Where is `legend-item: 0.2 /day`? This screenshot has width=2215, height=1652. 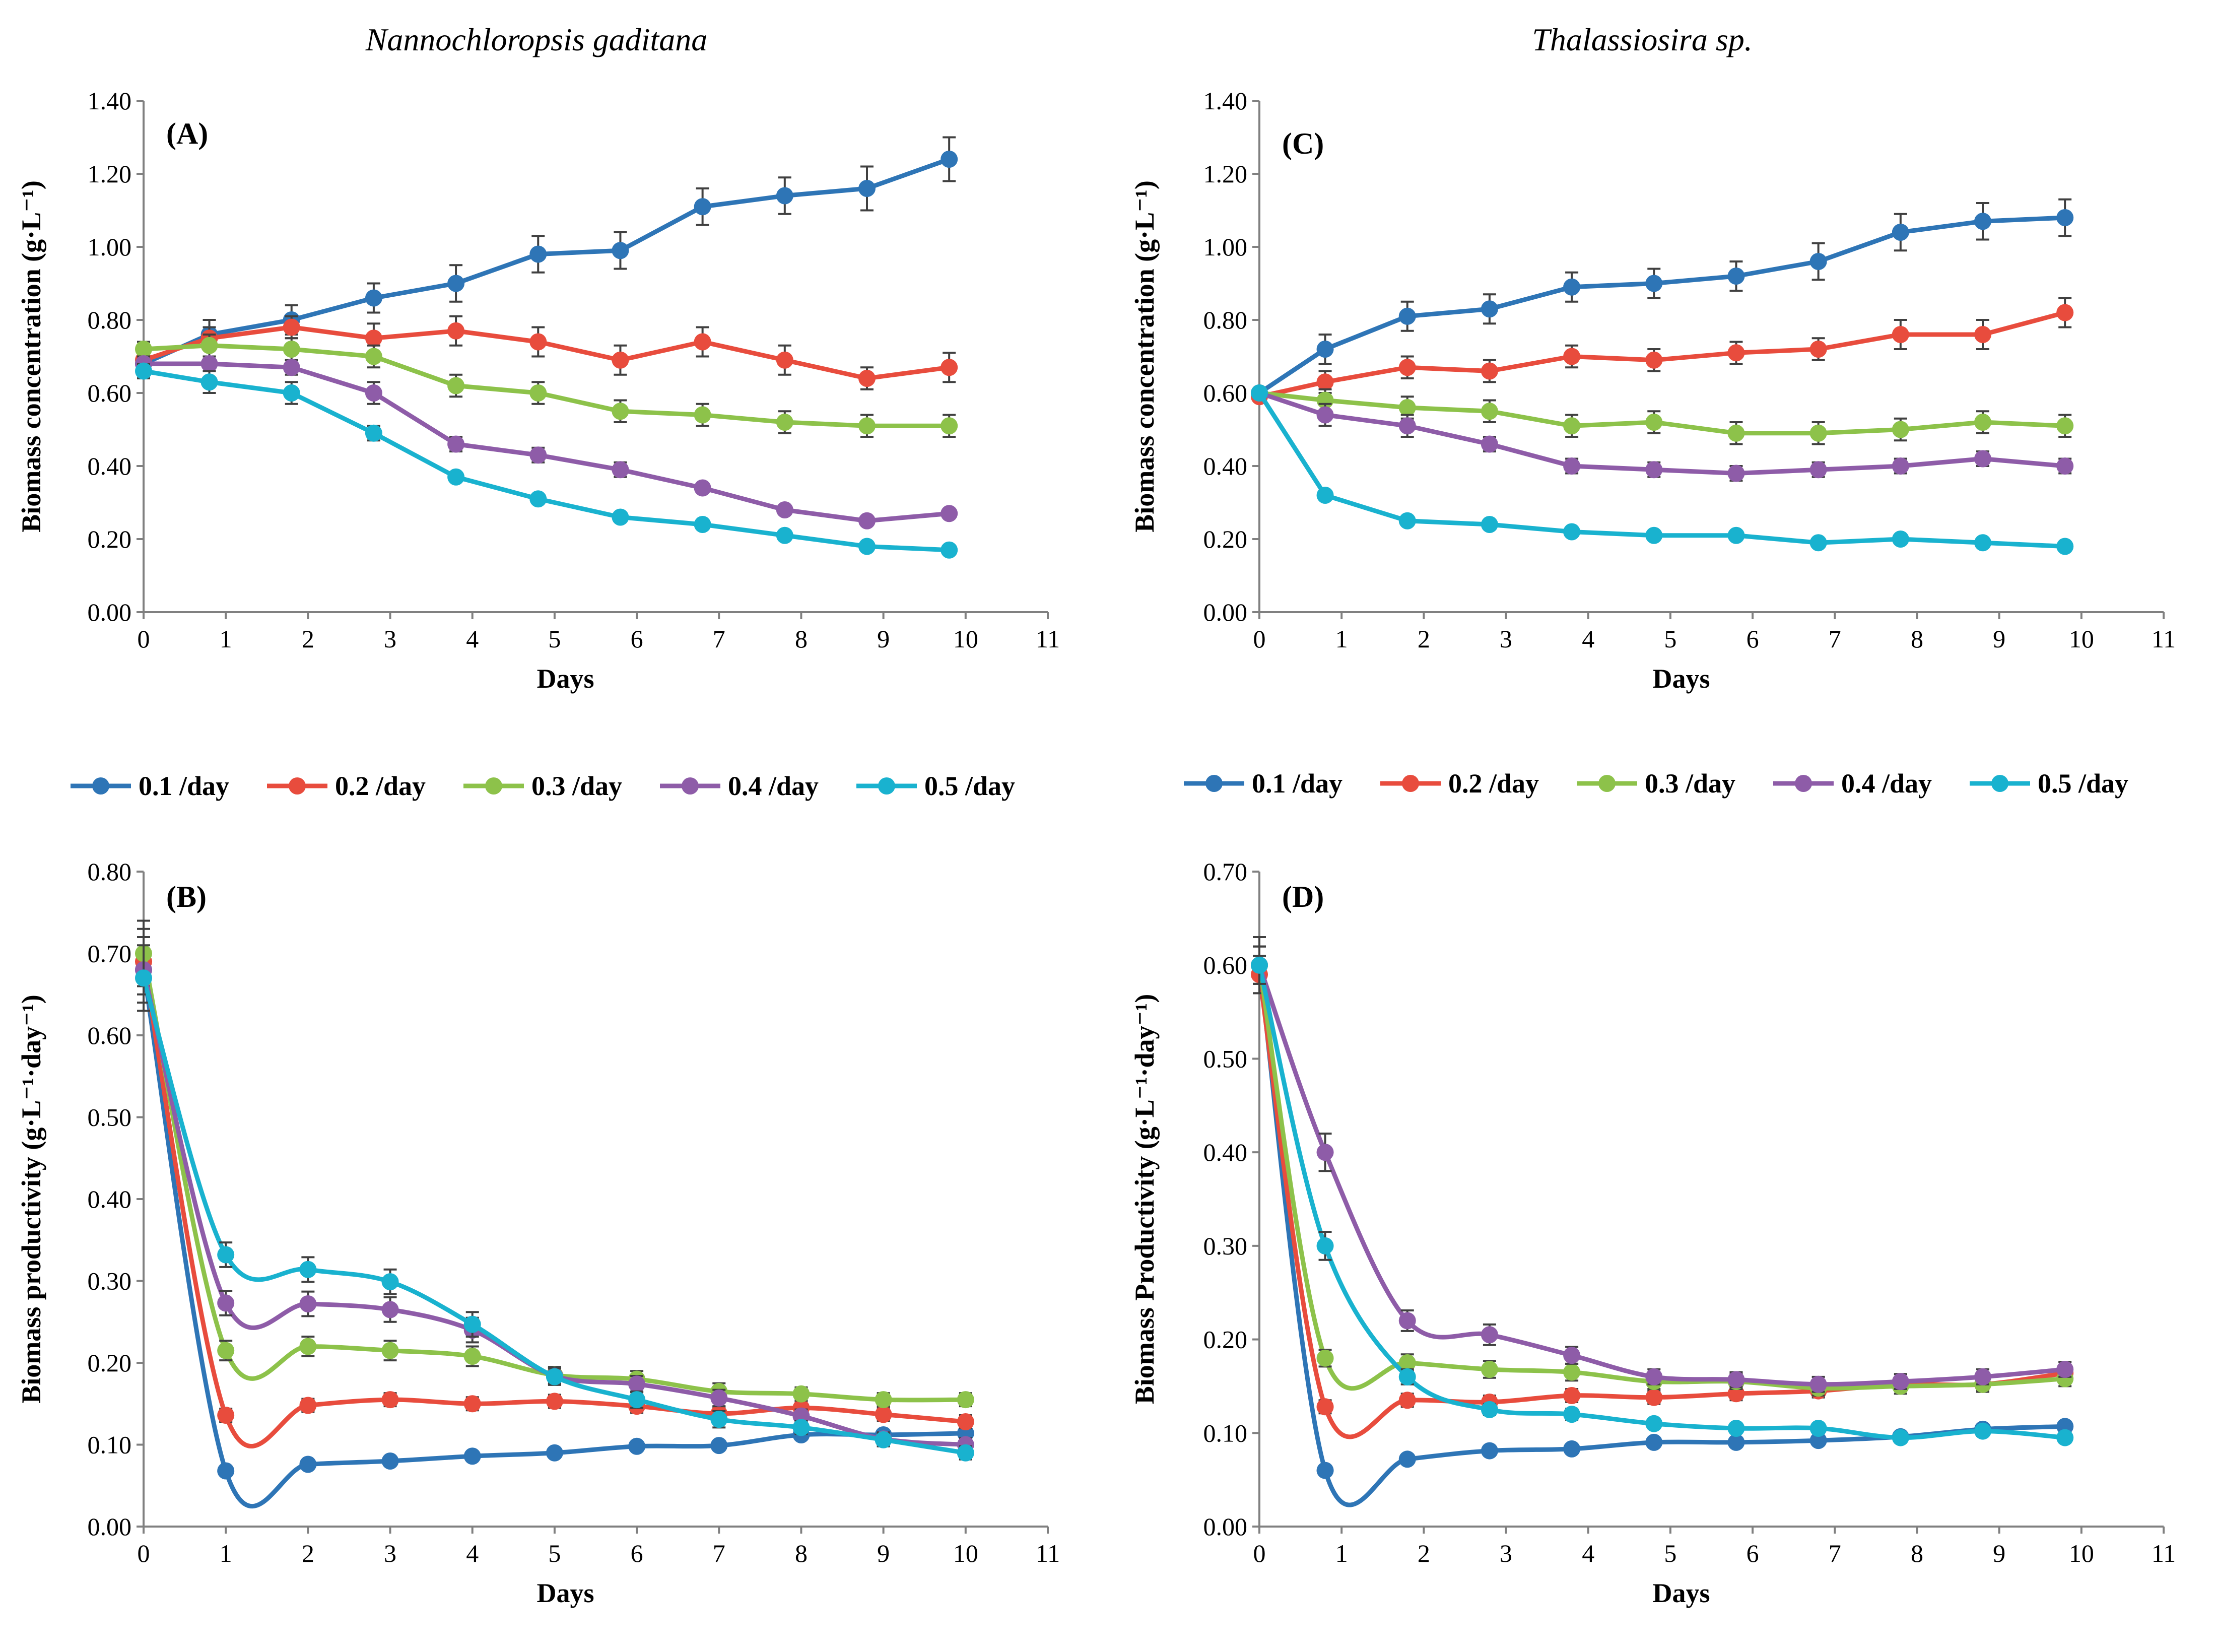
legend-item: 0.2 /day is located at coordinates (346, 786).